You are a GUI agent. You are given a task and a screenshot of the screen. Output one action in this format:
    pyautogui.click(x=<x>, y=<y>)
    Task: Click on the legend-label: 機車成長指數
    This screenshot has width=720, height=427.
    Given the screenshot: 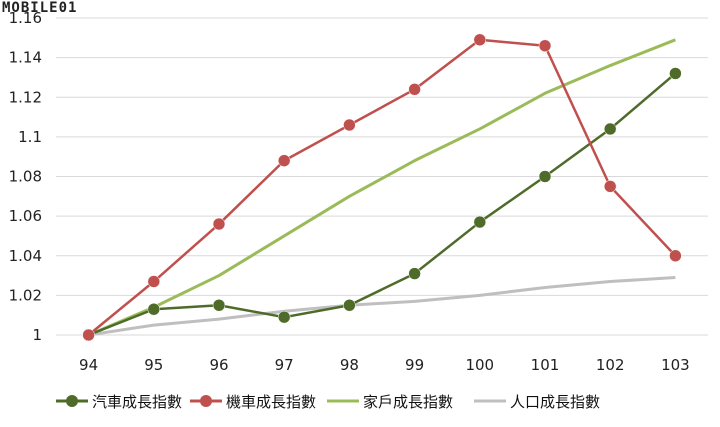 What is the action you would take?
    pyautogui.click(x=271, y=402)
    